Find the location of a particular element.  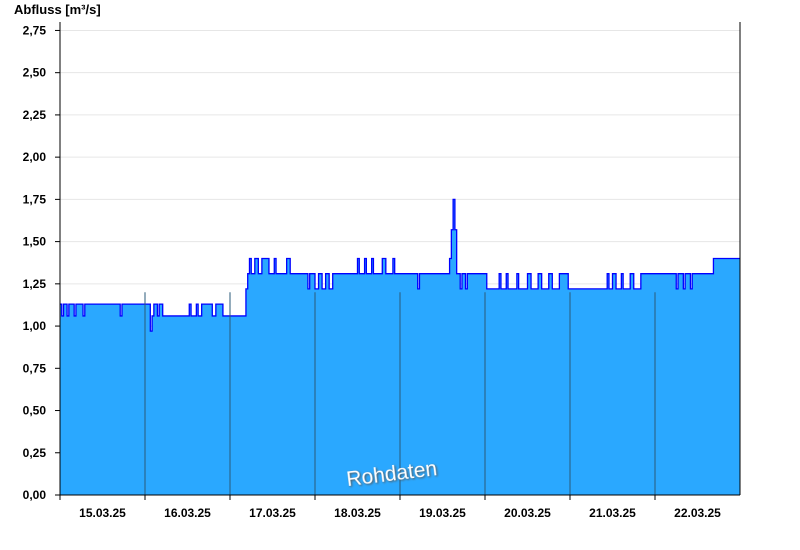

x-tick-label: 21.03.25 is located at coordinates (612, 513).